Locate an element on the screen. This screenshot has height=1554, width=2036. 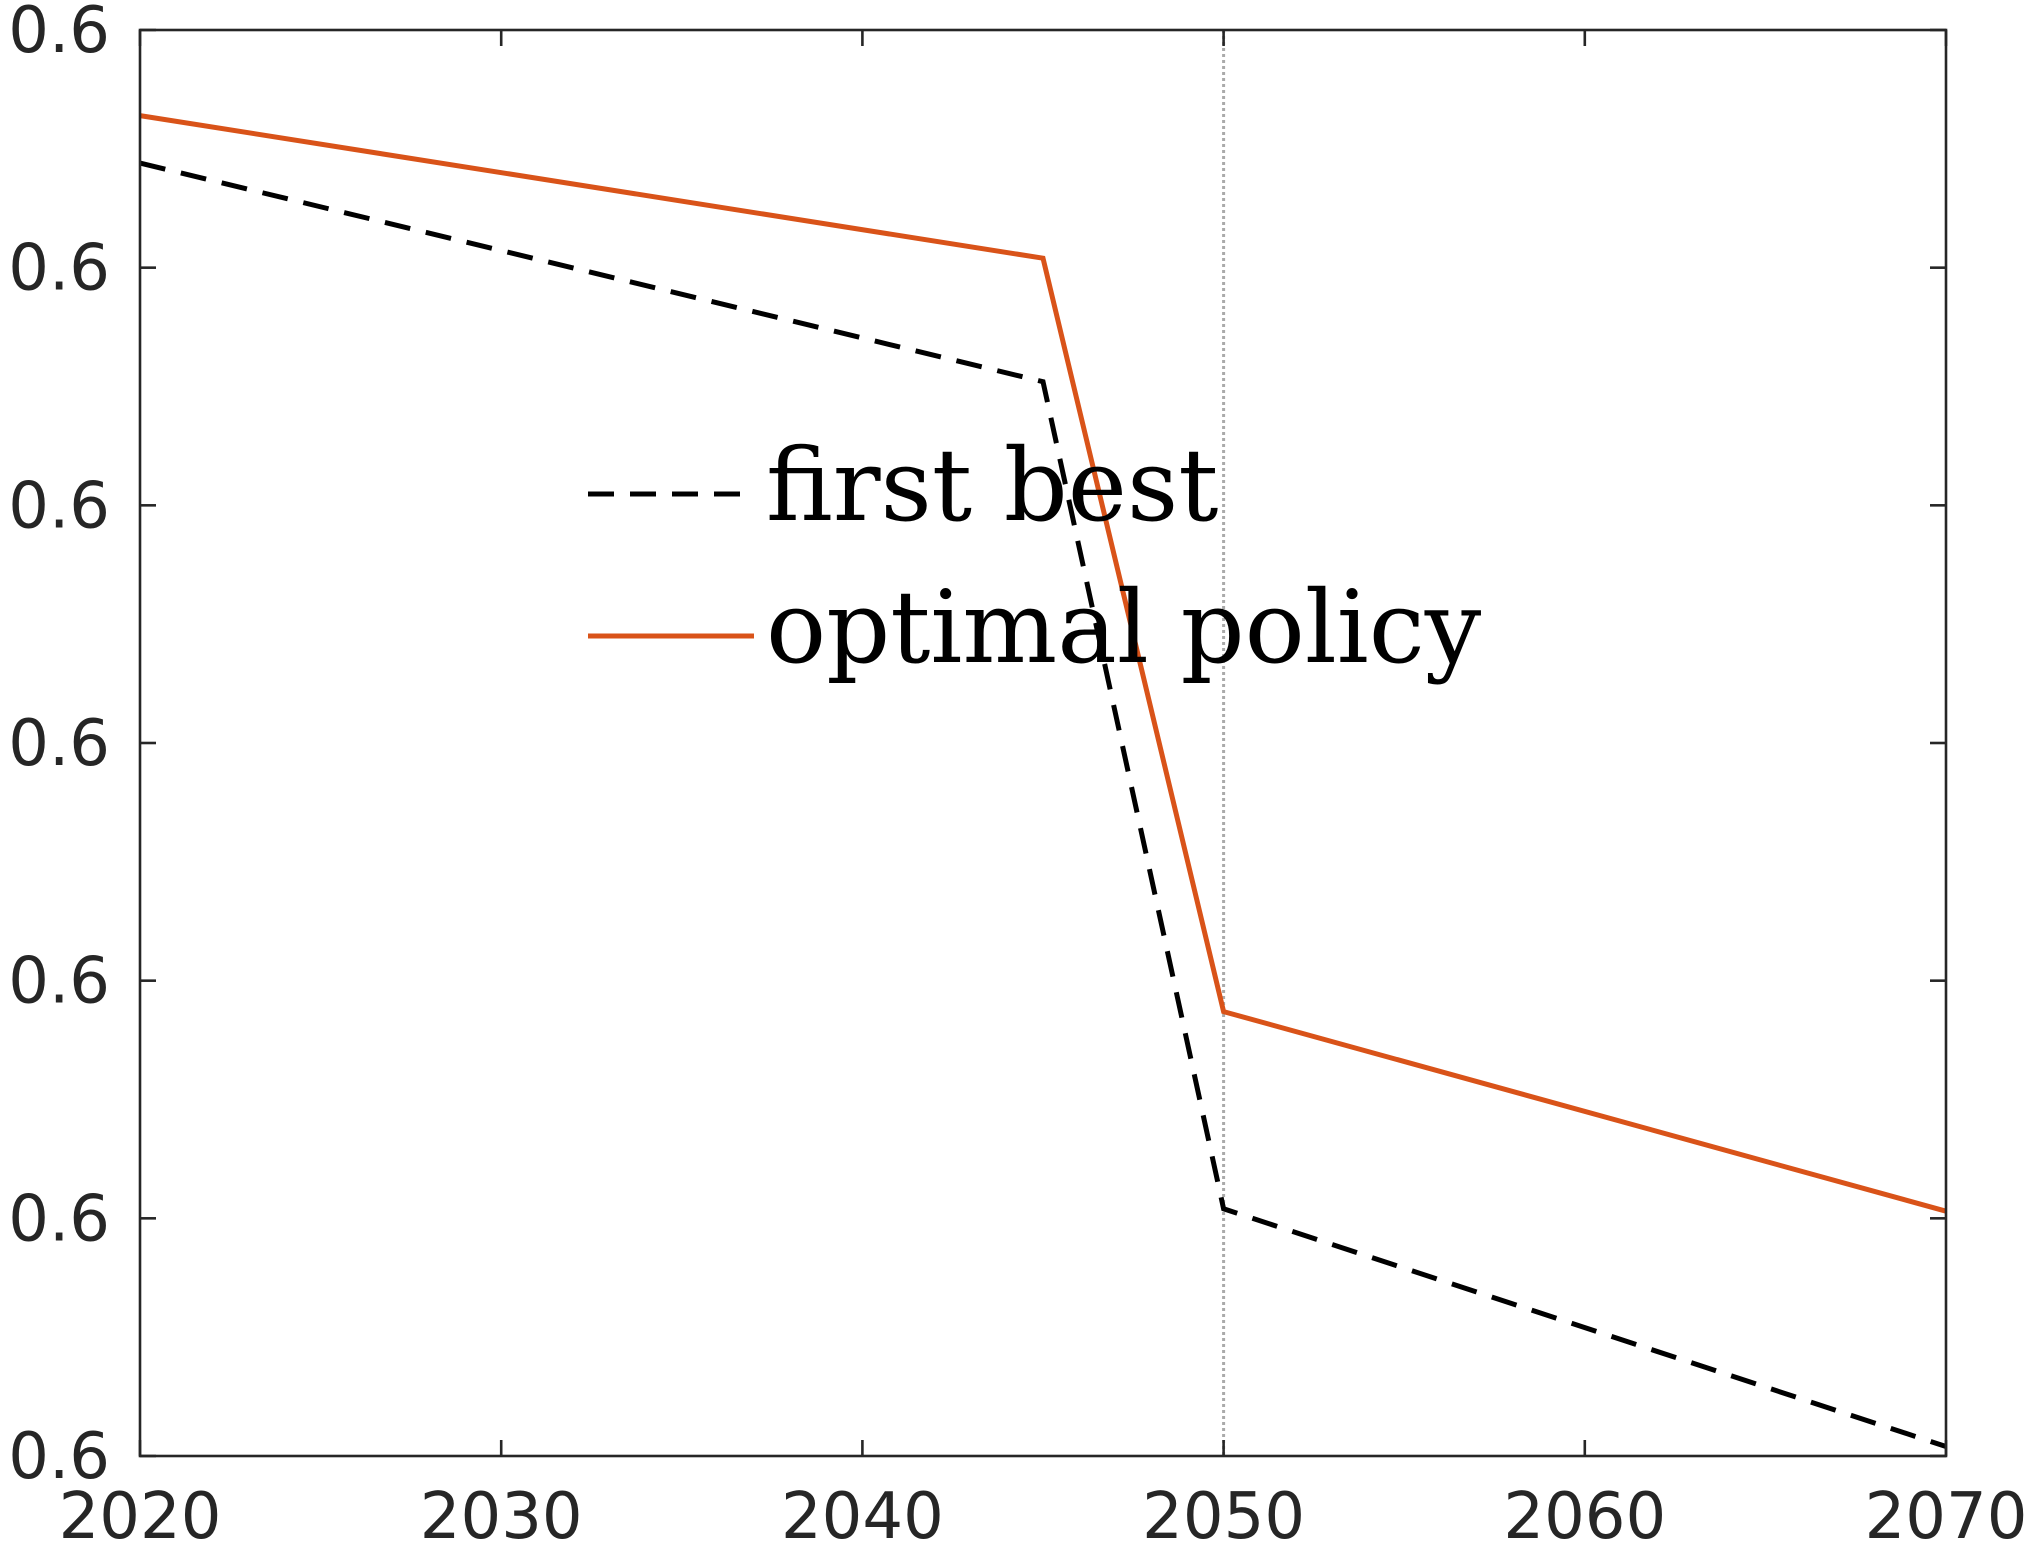
x-tick-label: 2050 is located at coordinates (1223, 1517).